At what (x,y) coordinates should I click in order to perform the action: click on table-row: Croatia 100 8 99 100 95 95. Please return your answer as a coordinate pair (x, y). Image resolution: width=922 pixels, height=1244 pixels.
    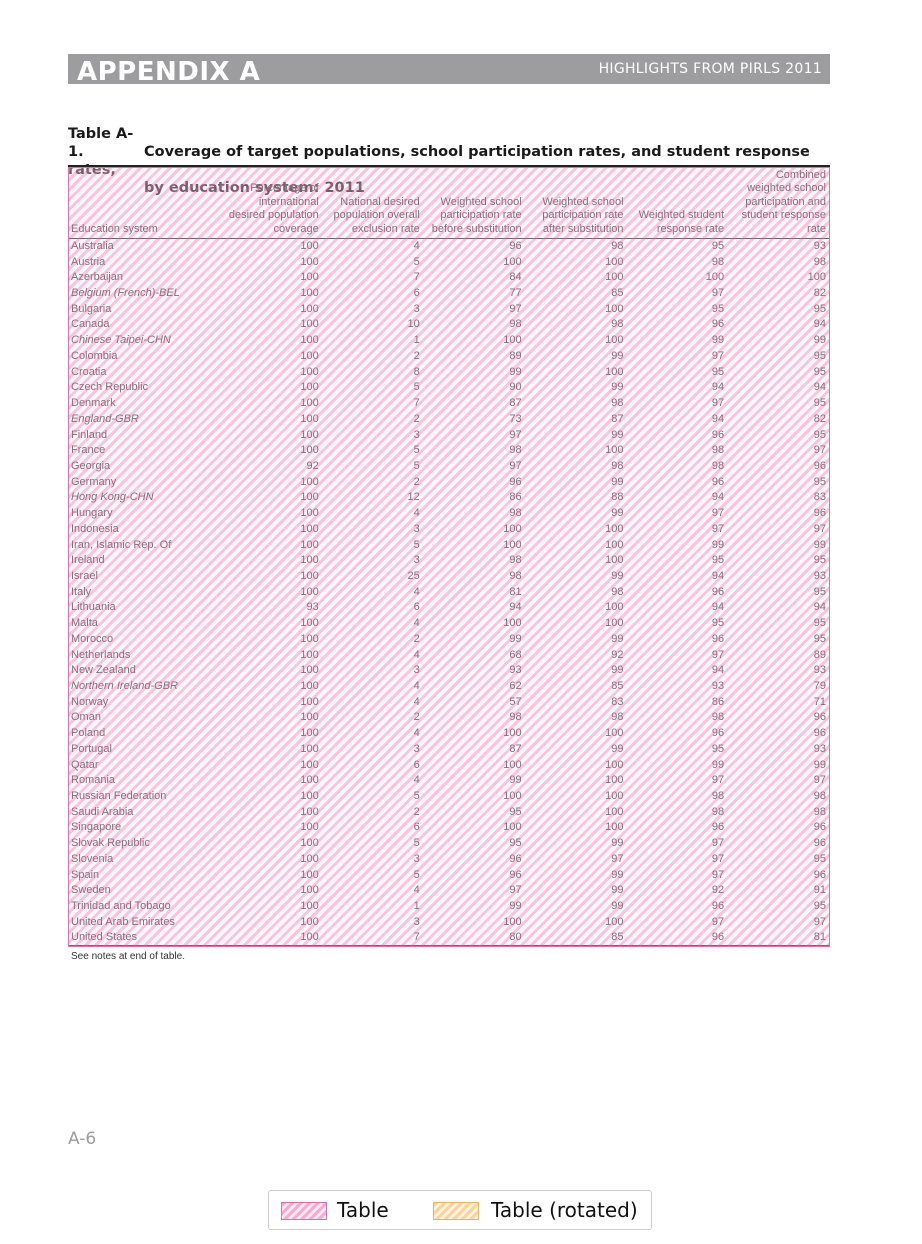
    Looking at the image, I should click on (449, 372).